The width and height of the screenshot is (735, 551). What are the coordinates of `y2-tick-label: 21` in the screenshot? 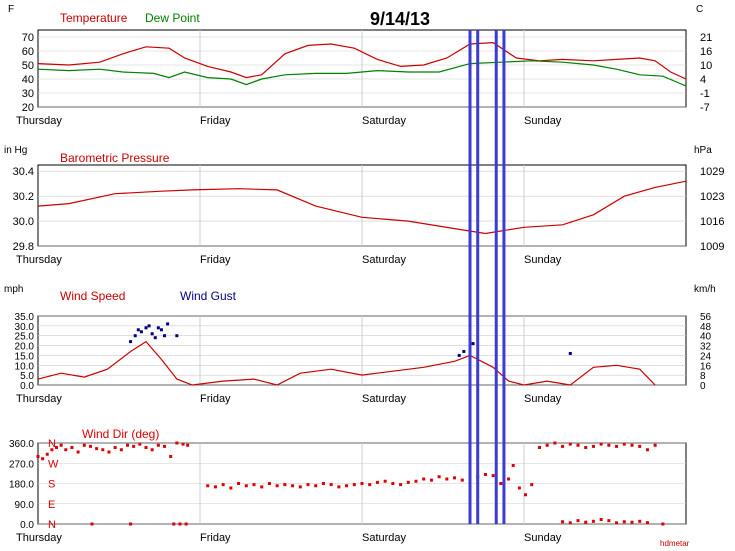 It's located at (706, 38).